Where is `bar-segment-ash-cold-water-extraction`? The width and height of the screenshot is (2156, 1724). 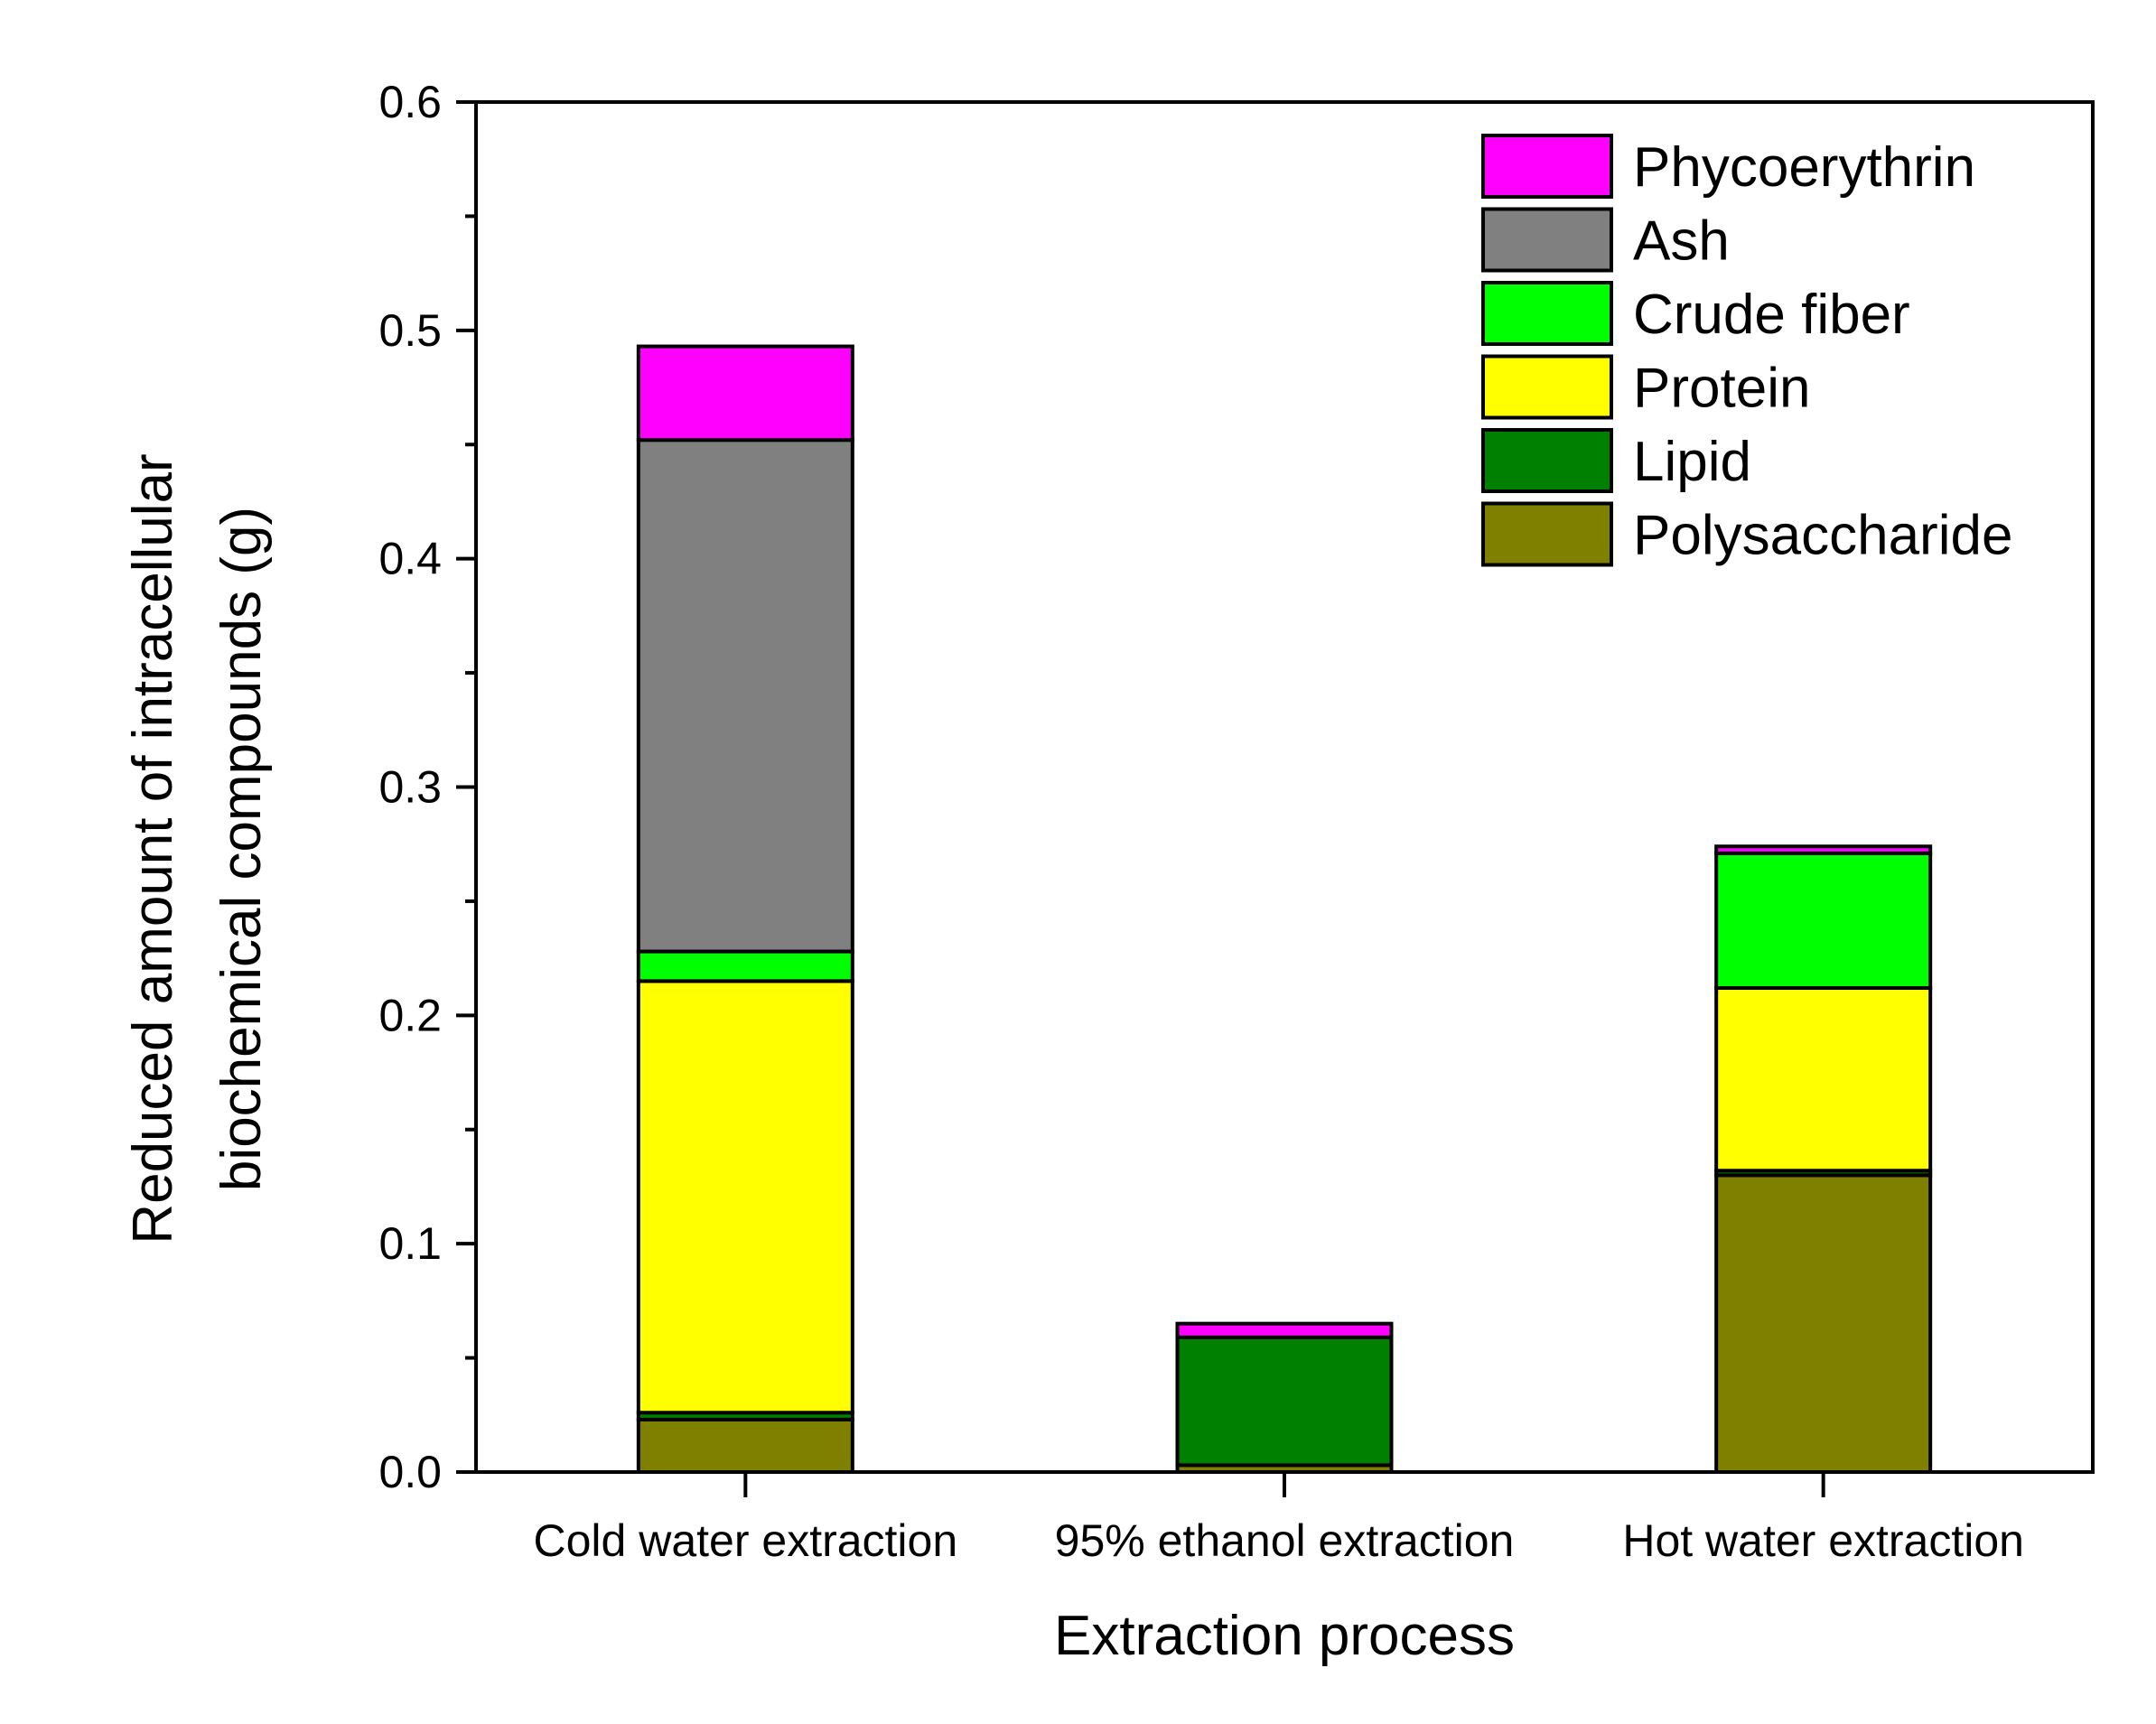
bar-segment-ash-cold-water-extraction is located at coordinates (745, 696).